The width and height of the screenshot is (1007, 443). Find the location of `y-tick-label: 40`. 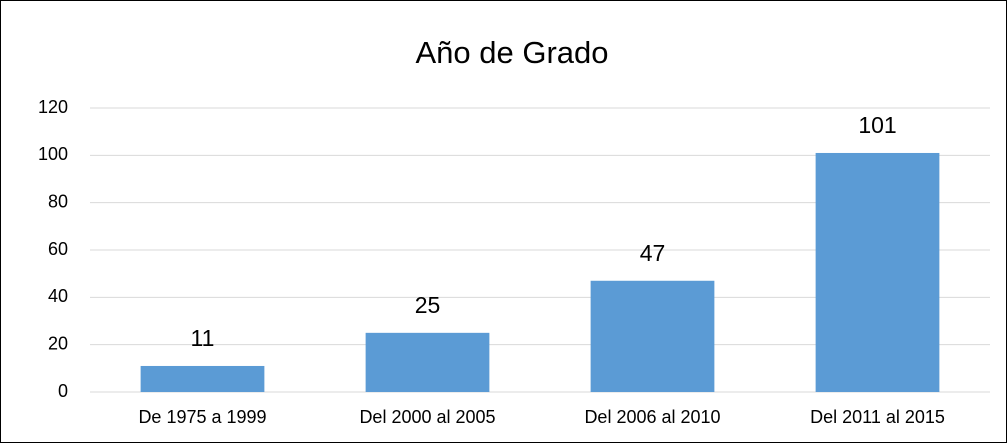

y-tick-label: 40 is located at coordinates (58, 296).